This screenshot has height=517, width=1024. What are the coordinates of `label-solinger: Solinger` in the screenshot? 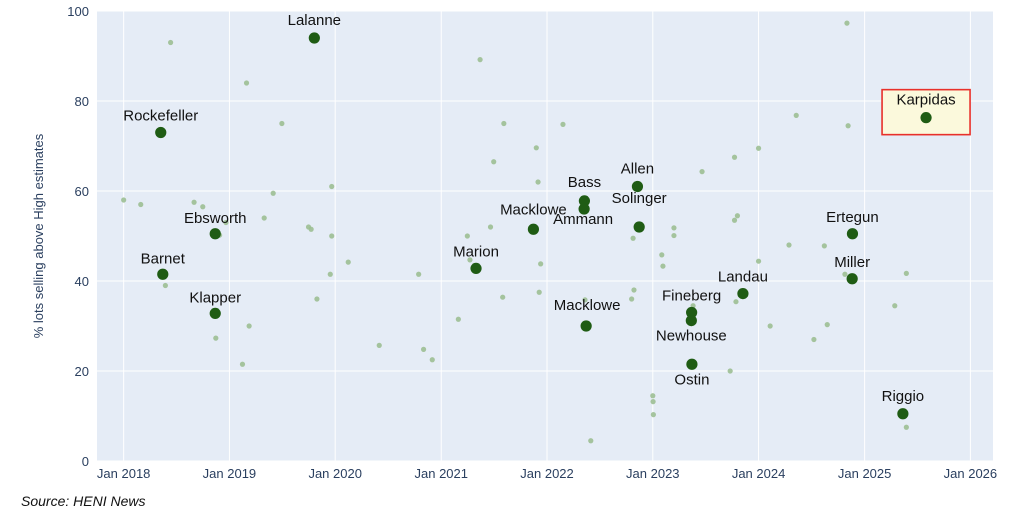 It's located at (639, 198).